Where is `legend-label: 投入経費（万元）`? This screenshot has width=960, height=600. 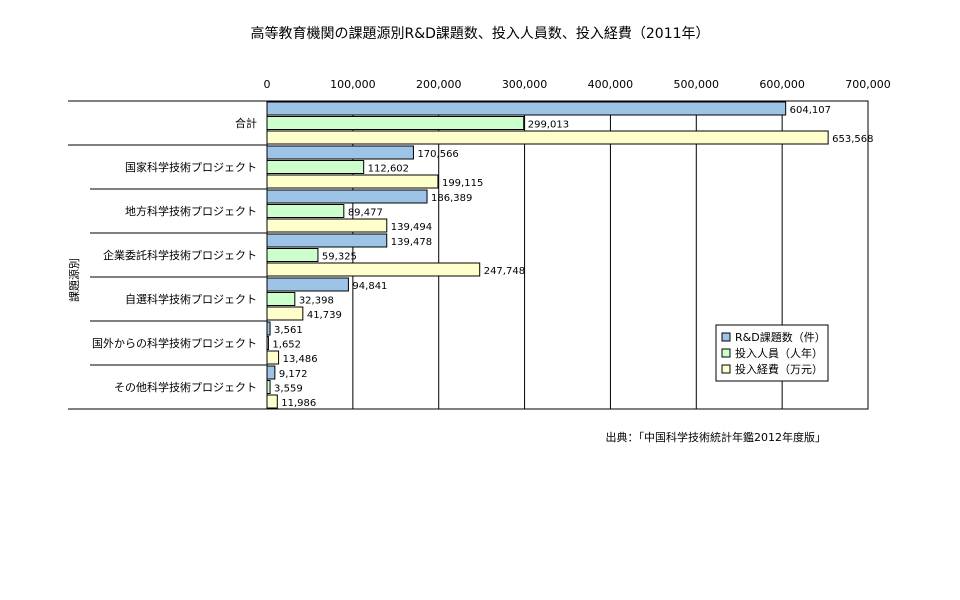
legend-label: 投入経費（万元） is located at coordinates (779, 369).